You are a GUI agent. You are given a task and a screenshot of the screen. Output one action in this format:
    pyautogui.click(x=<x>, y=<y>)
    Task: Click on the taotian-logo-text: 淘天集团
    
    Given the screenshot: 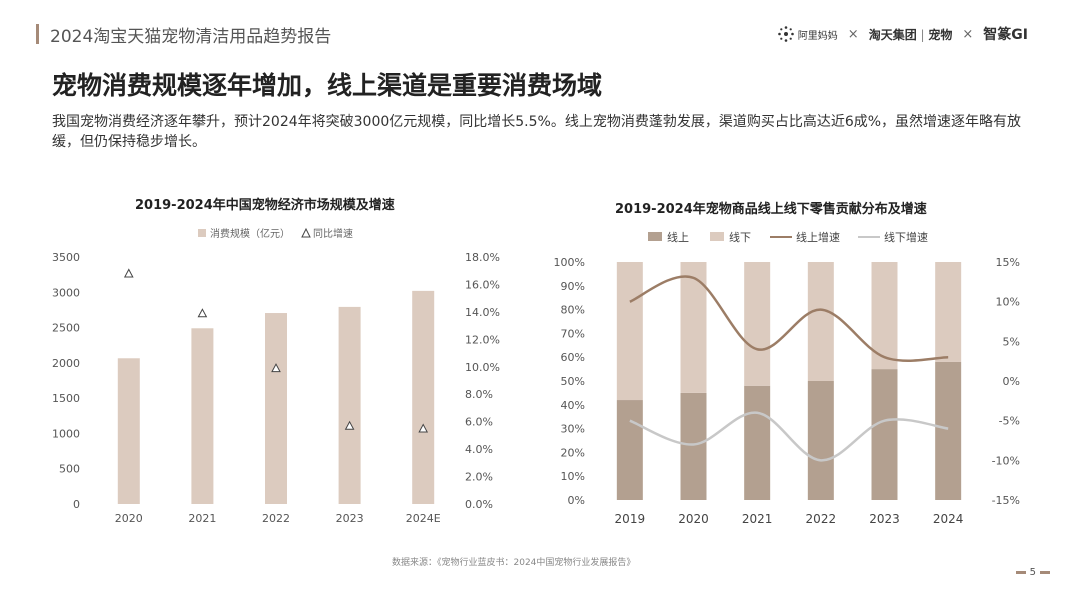 What is the action you would take?
    pyautogui.click(x=892, y=34)
    